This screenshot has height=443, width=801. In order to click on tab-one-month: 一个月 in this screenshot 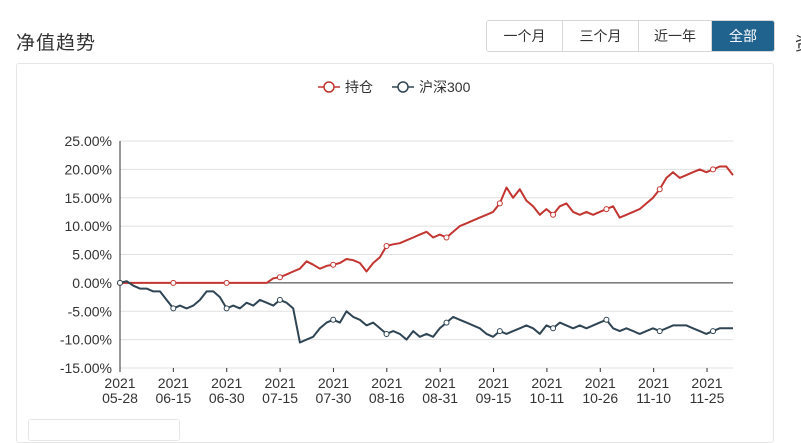, I will do `click(525, 36)`.